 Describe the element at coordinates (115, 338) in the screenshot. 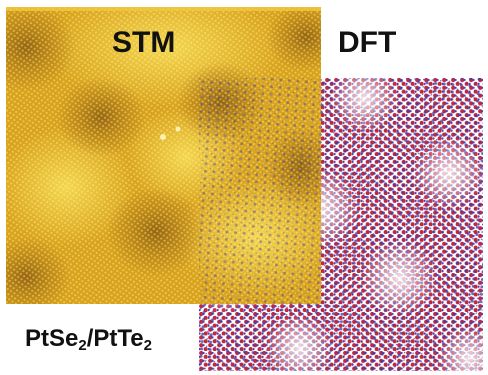

I see `formula-slash: /PtTe` at that location.